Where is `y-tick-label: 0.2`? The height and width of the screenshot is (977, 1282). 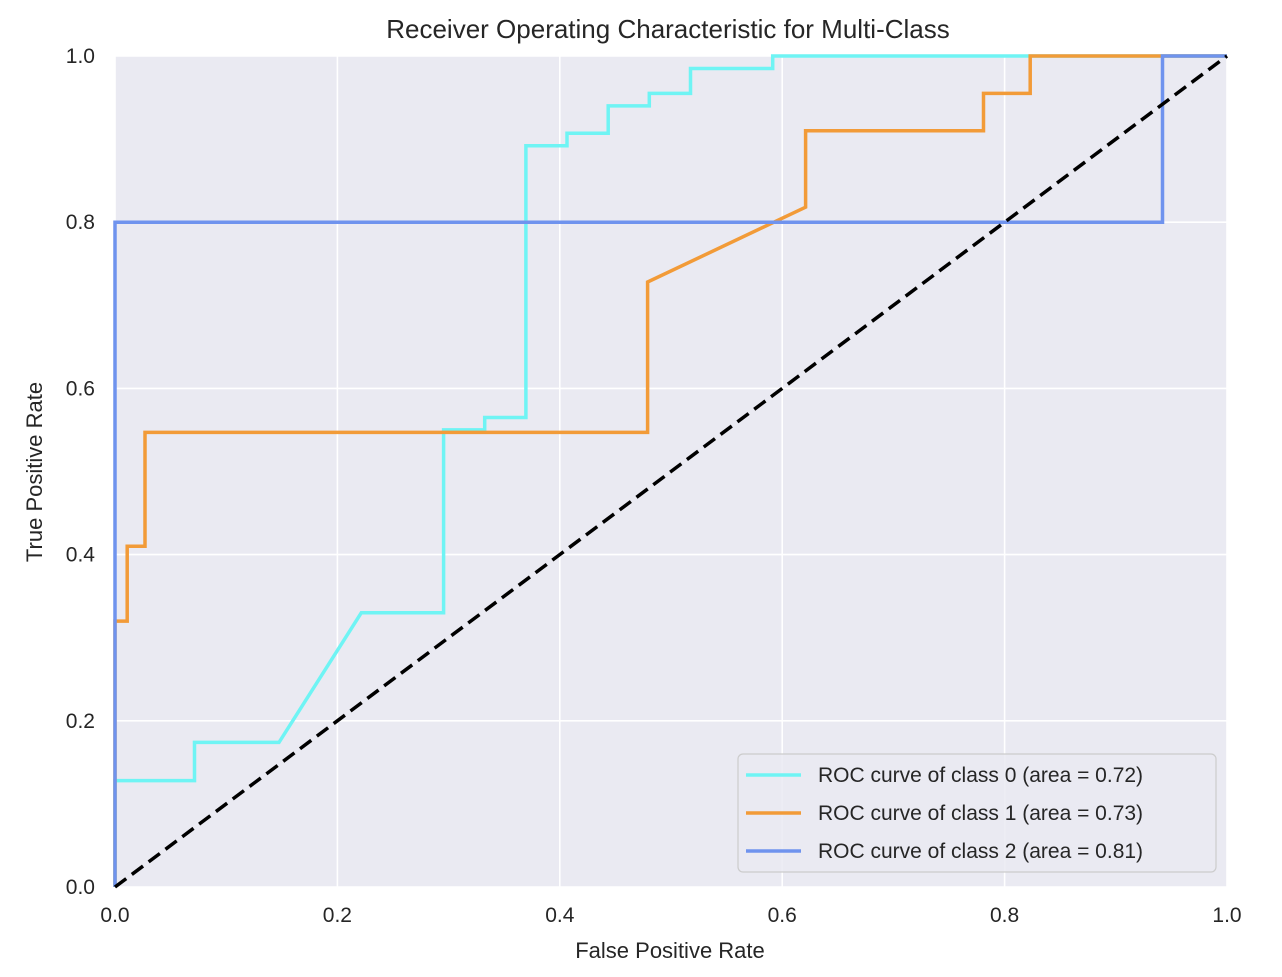
y-tick-label: 0.2 is located at coordinates (80, 721).